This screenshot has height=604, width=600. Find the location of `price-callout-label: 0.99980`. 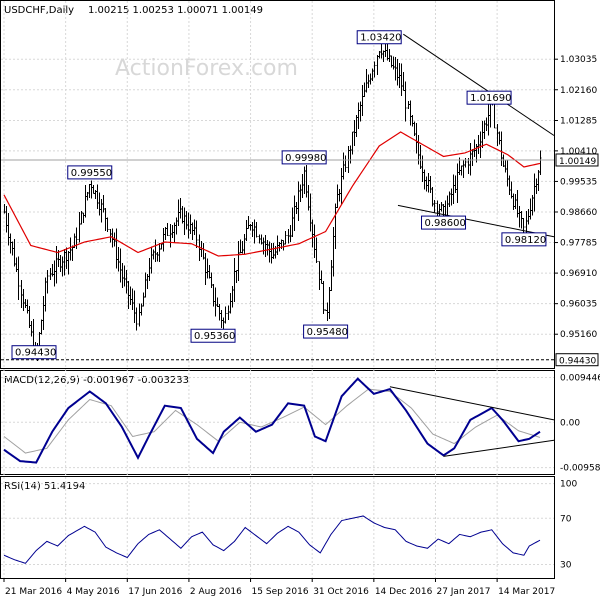

price-callout-label: 0.99980 is located at coordinates (305, 158).